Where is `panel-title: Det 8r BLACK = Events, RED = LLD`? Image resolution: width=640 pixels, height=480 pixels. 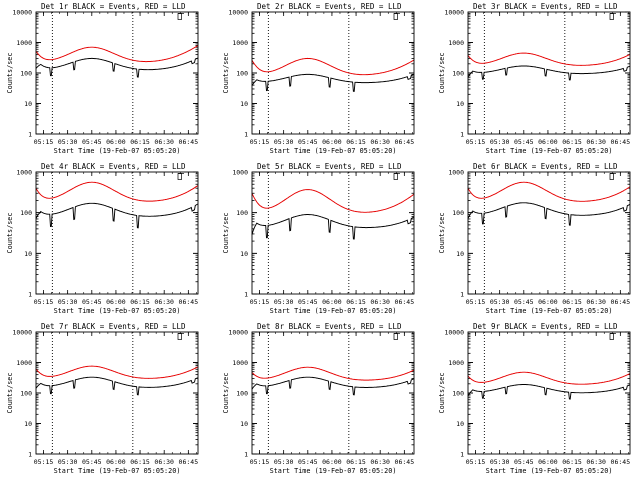
panel-title: Det 8r BLACK = Events, RED = LLD is located at coordinates (329, 326).